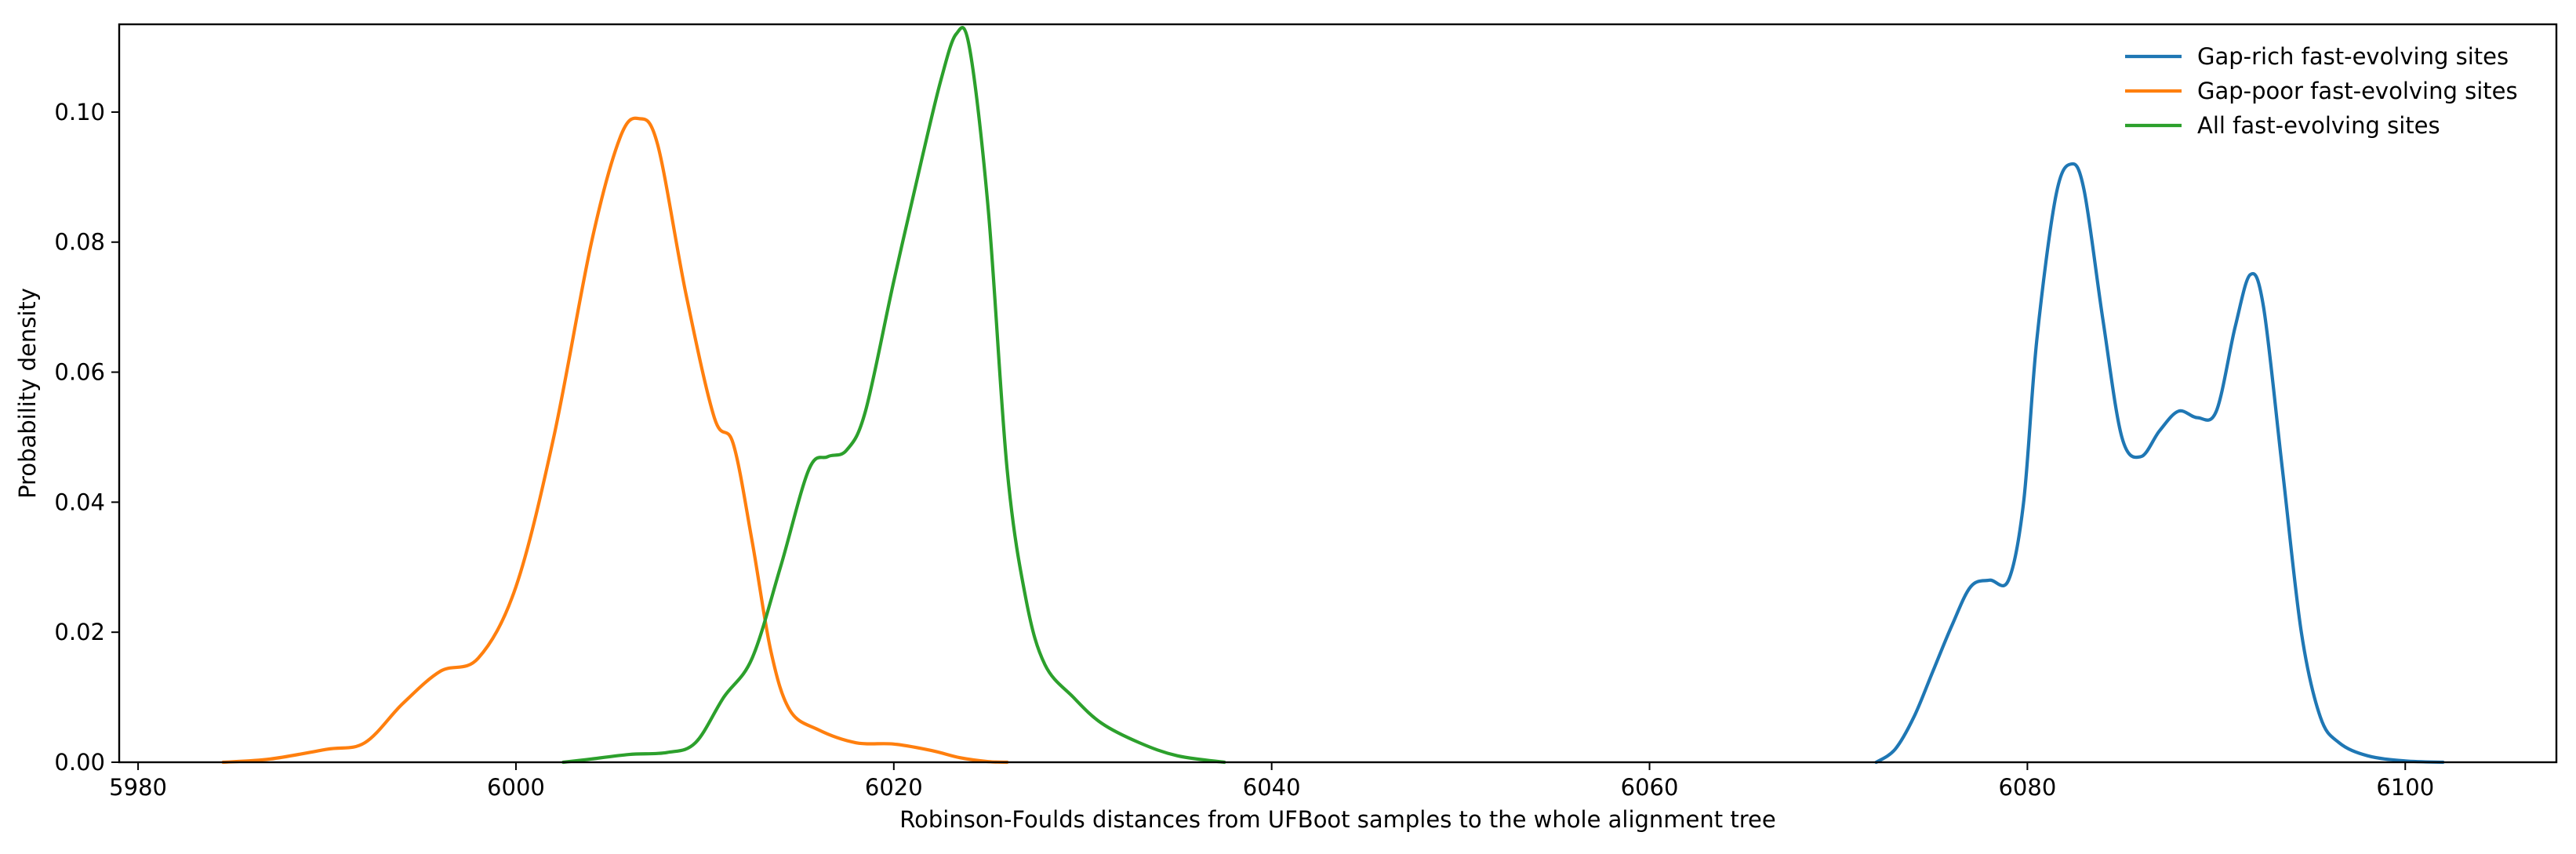  What do you see at coordinates (79, 242) in the screenshot?
I see `y-tick-label: 0.08` at bounding box center [79, 242].